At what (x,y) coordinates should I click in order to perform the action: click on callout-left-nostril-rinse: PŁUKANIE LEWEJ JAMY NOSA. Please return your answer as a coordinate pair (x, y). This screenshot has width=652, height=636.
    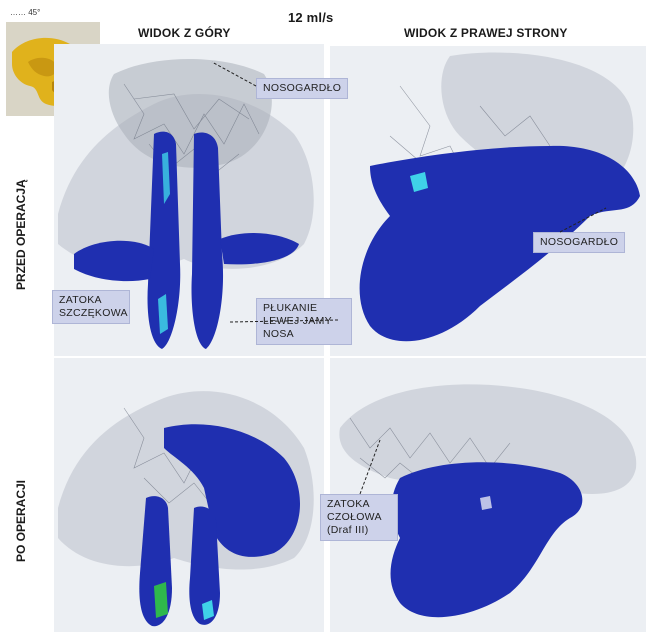
    Looking at the image, I should click on (304, 321).